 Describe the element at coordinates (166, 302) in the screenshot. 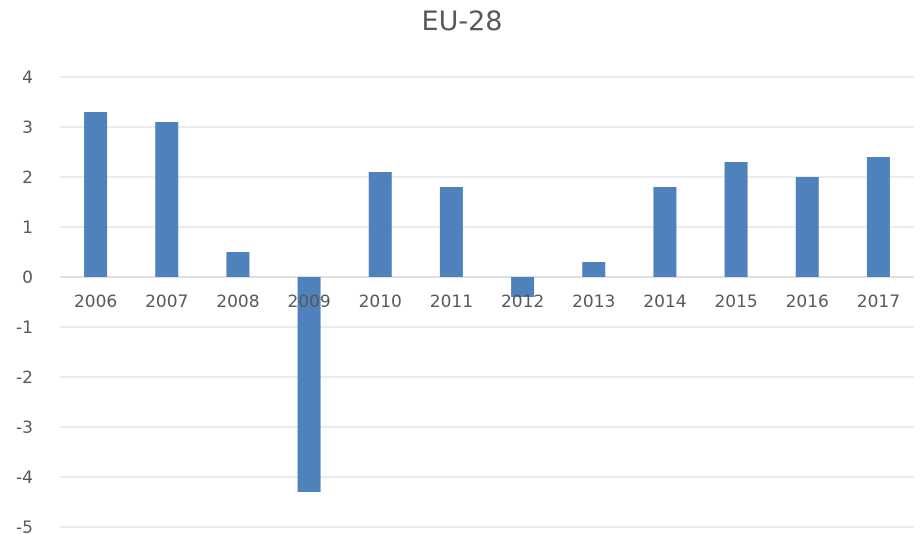

I see `x-tick-label: 2007` at that location.